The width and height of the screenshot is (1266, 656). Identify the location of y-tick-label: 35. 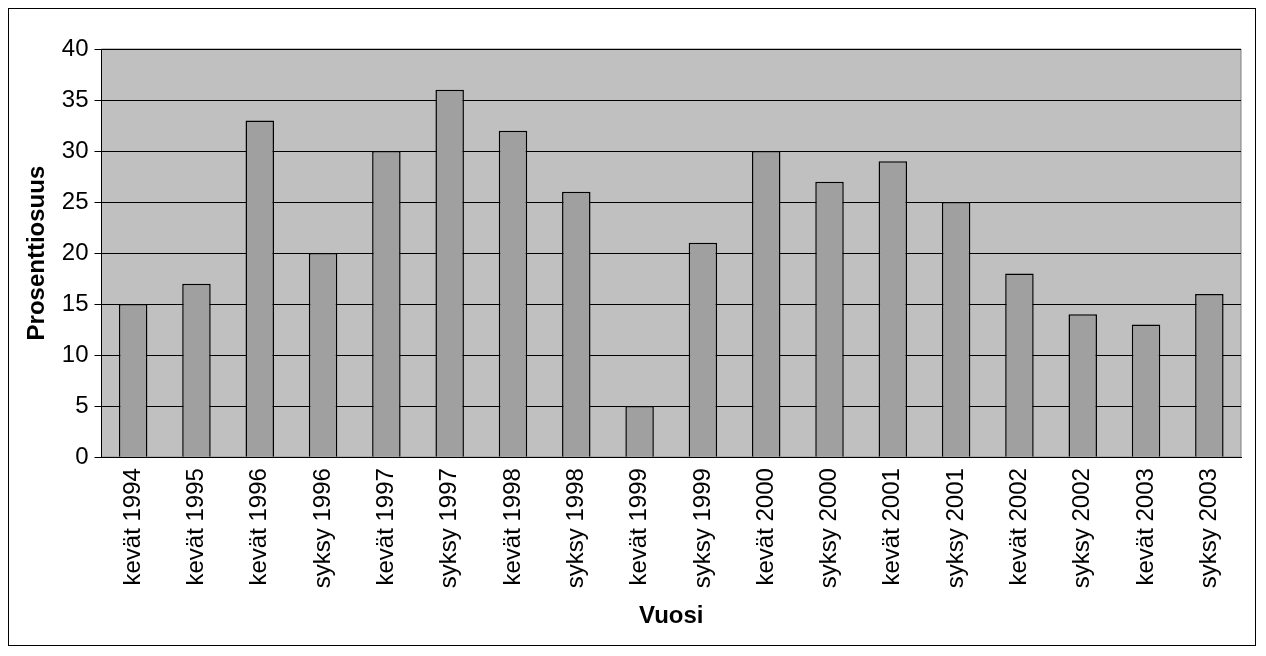
(75, 98).